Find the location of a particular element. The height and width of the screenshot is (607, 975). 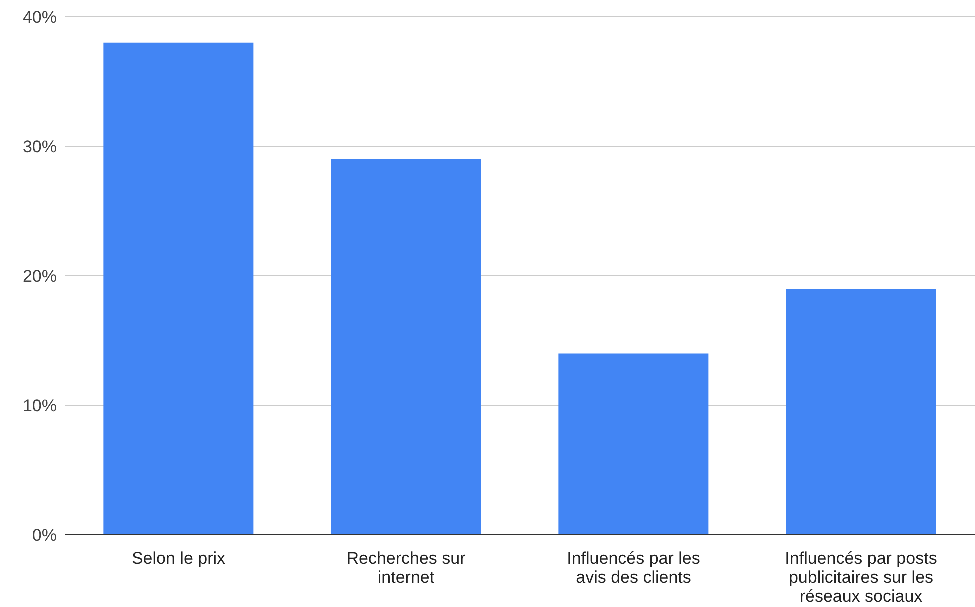

x-tick-label: Influencés par posts publicitaires sur les réseaux sociaux is located at coordinates (861, 577).